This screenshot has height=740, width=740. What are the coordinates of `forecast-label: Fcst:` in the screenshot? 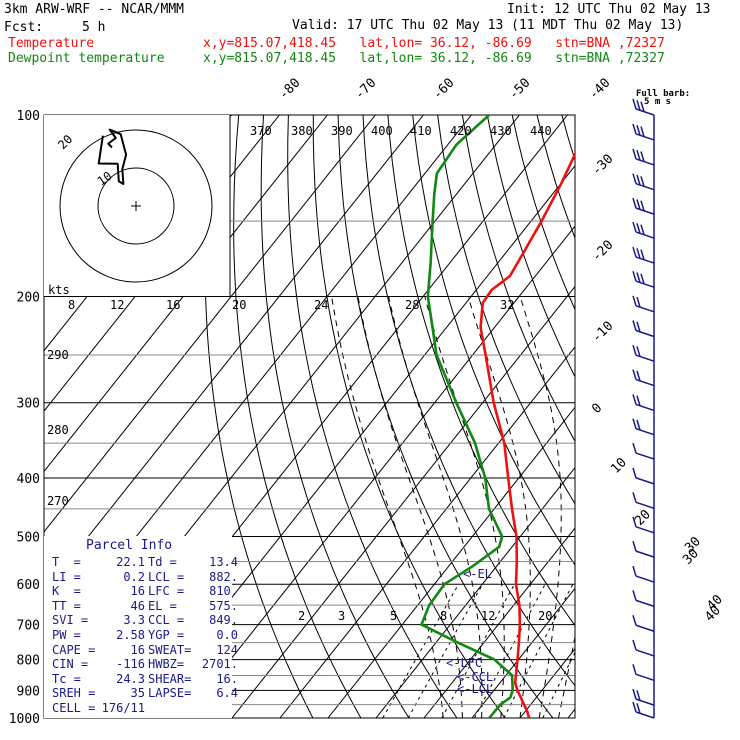 It's located at (24, 27).